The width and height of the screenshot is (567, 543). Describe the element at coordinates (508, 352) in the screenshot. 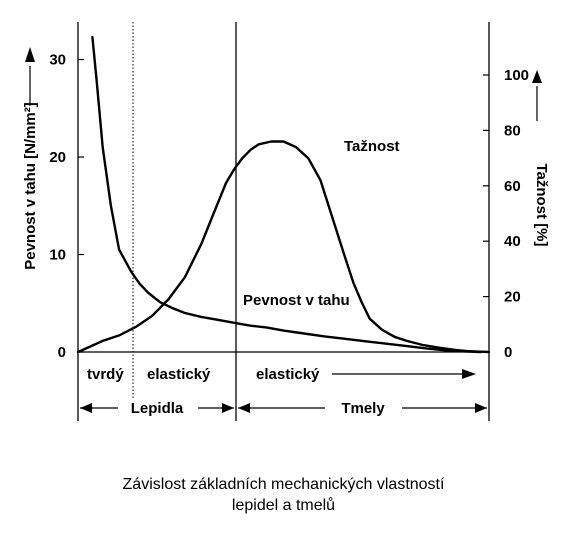

I see `right-tick-label: 0` at that location.